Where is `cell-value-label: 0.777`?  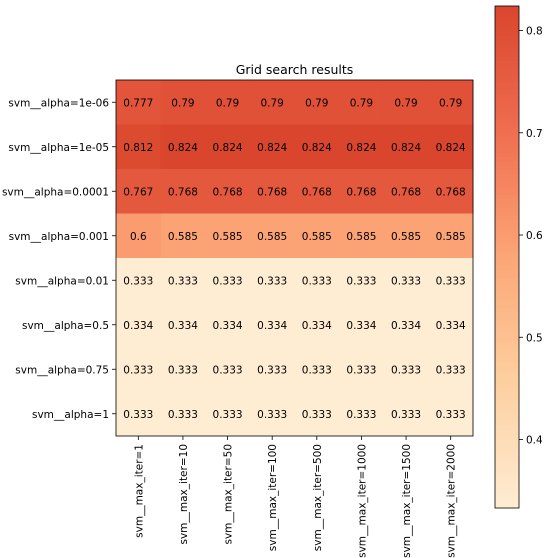
cell-value-label: 0.777 is located at coordinates (138, 103).